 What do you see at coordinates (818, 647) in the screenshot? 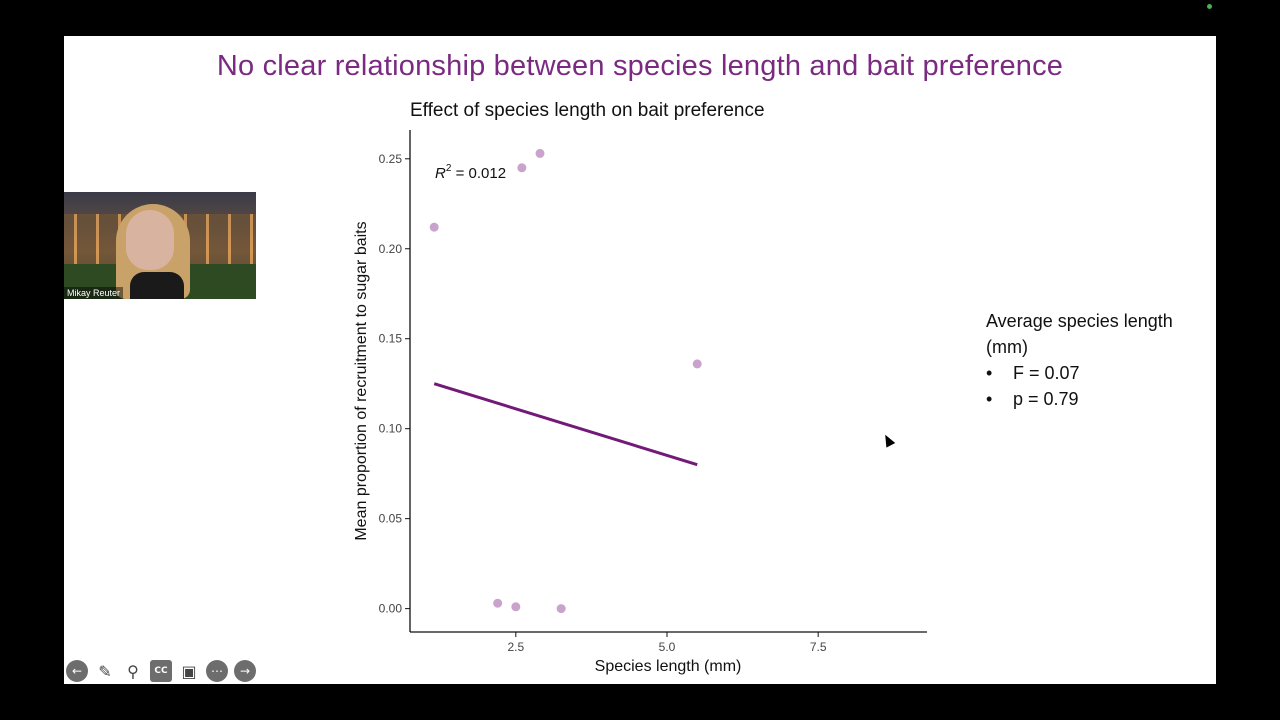
I see `x-tick-label: 7.5` at bounding box center [818, 647].